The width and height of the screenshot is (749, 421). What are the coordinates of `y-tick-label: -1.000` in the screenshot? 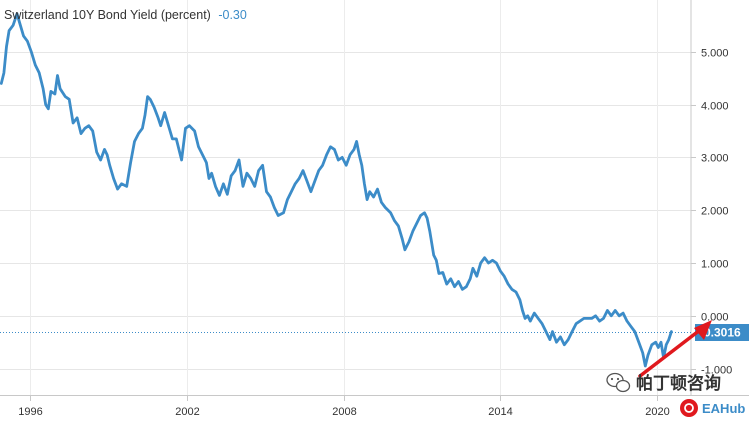 It's located at (716, 371).